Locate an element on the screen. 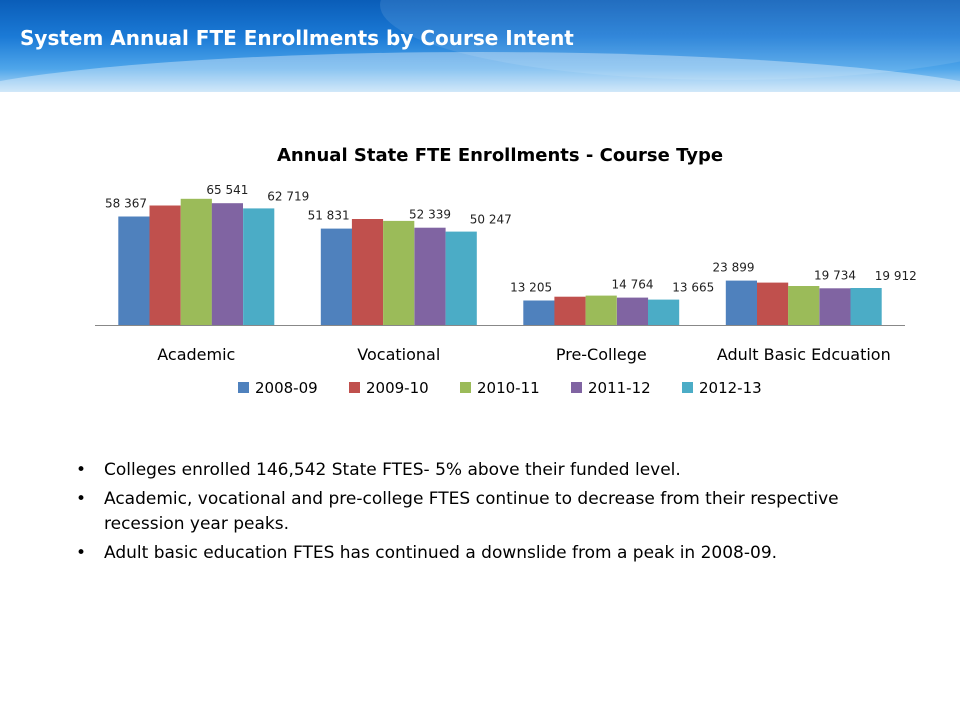  data-label: 62 719 is located at coordinates (288, 196).